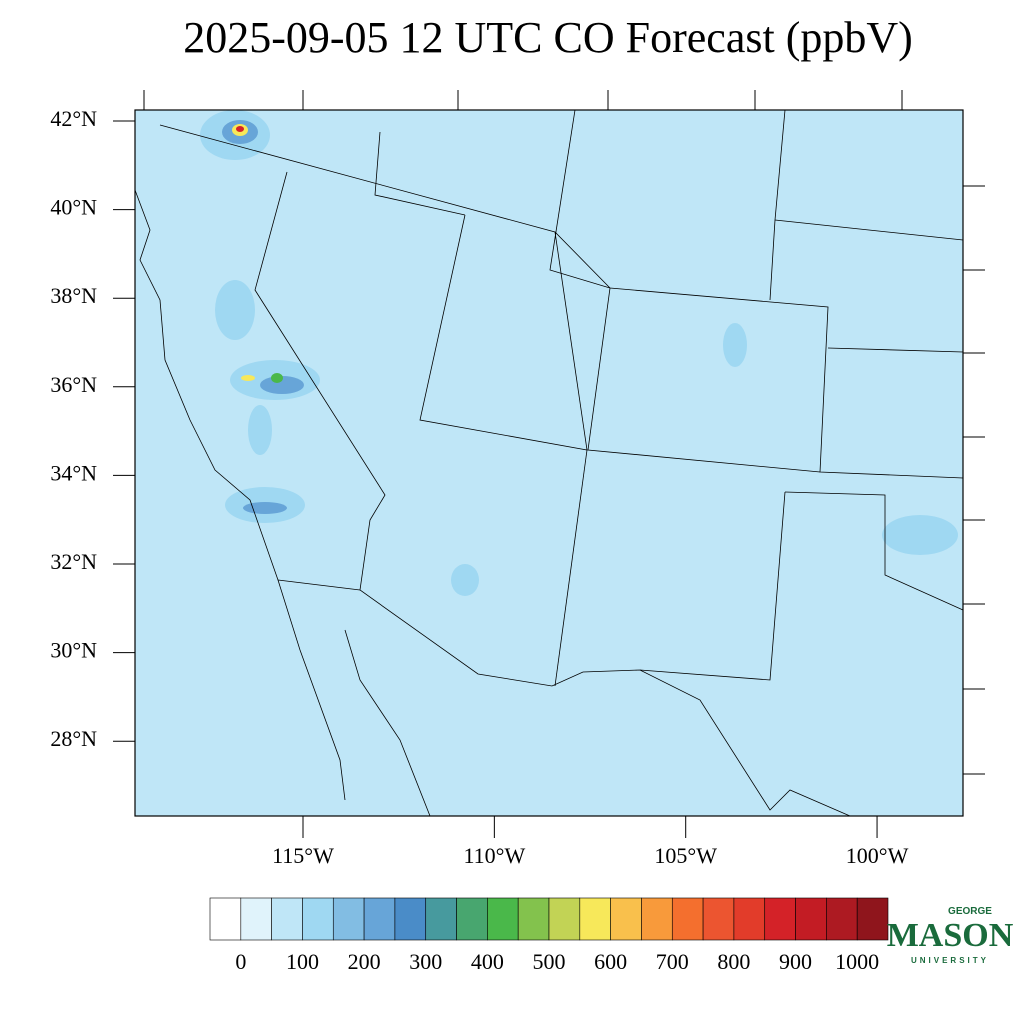 The width and height of the screenshot is (1024, 1024). What do you see at coordinates (590, 842) in the screenshot?
I see `longitude-axis: 115°W 110°W 105°W 100°W` at bounding box center [590, 842].